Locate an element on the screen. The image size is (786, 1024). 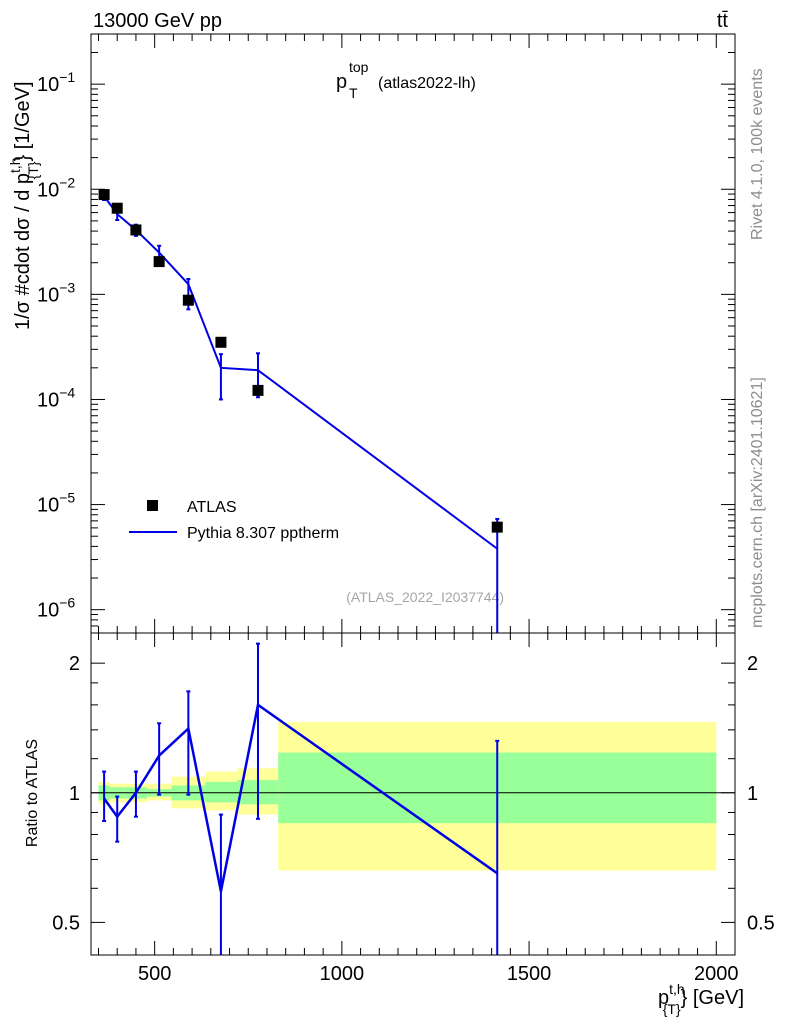
xlabel: pt,h {T}} [GeV] is located at coordinates (701, 999).